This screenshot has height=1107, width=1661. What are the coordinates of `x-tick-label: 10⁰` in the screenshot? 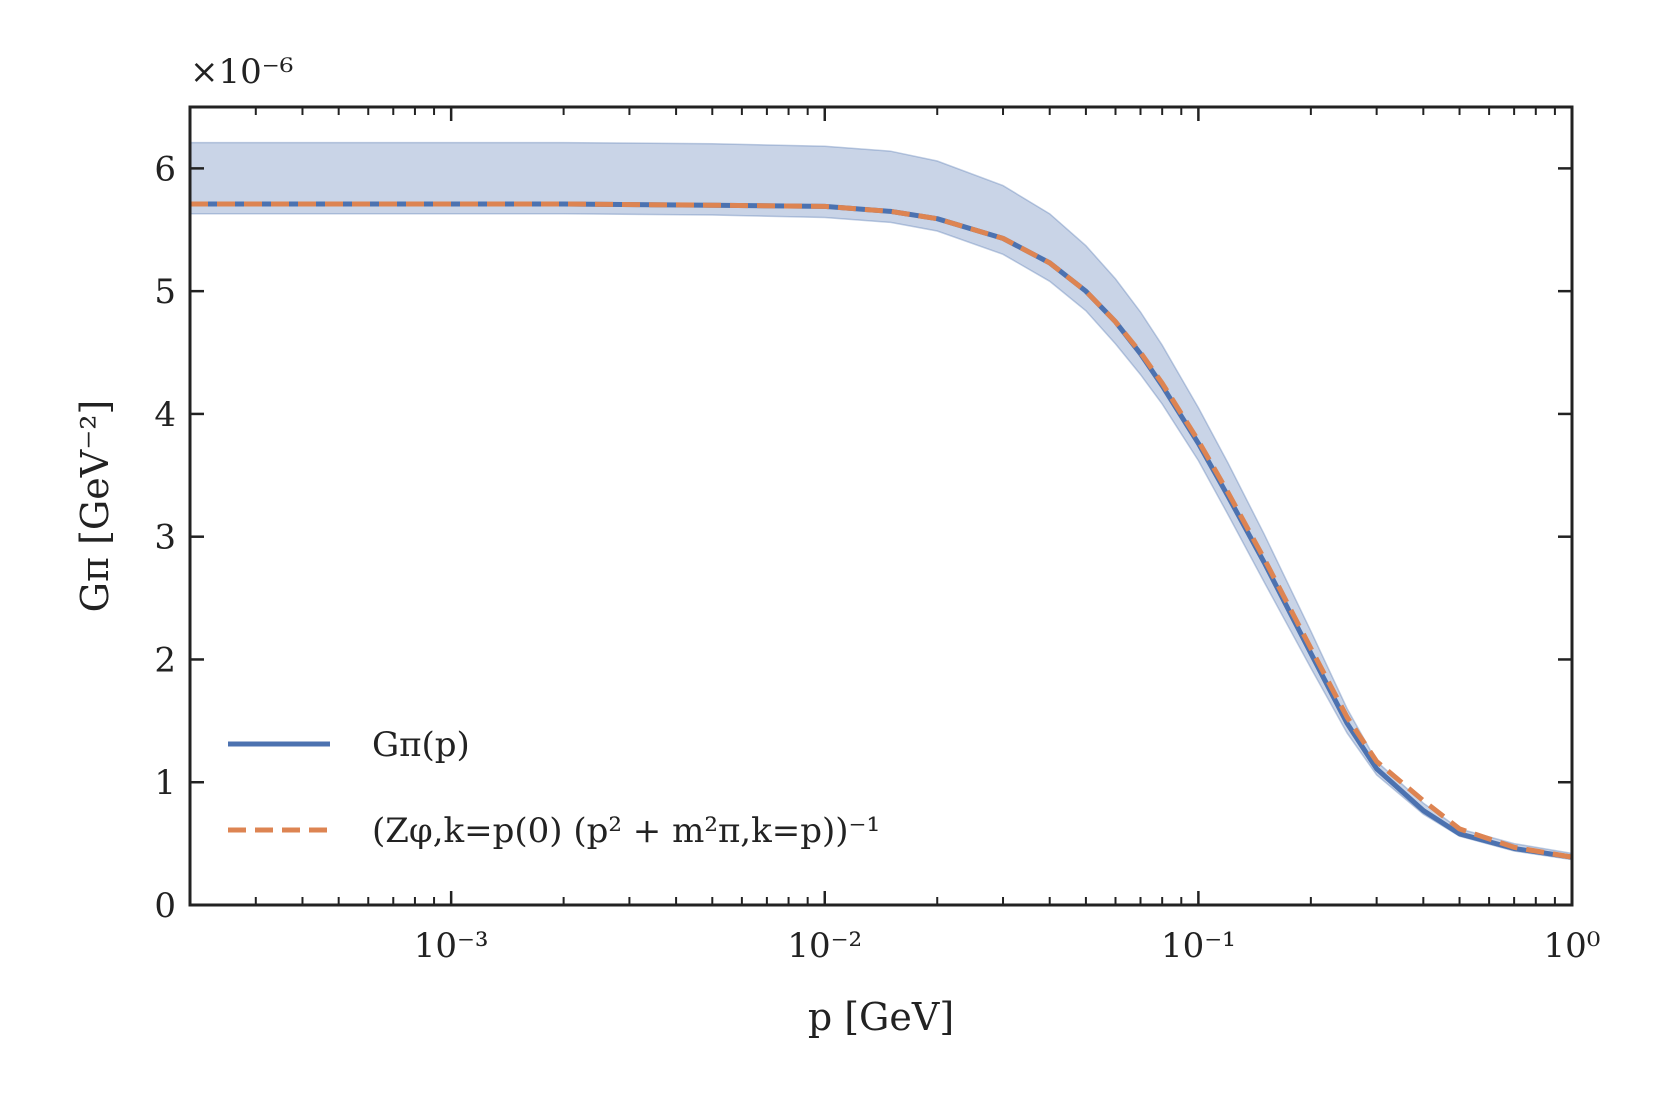 It's located at (1572, 946).